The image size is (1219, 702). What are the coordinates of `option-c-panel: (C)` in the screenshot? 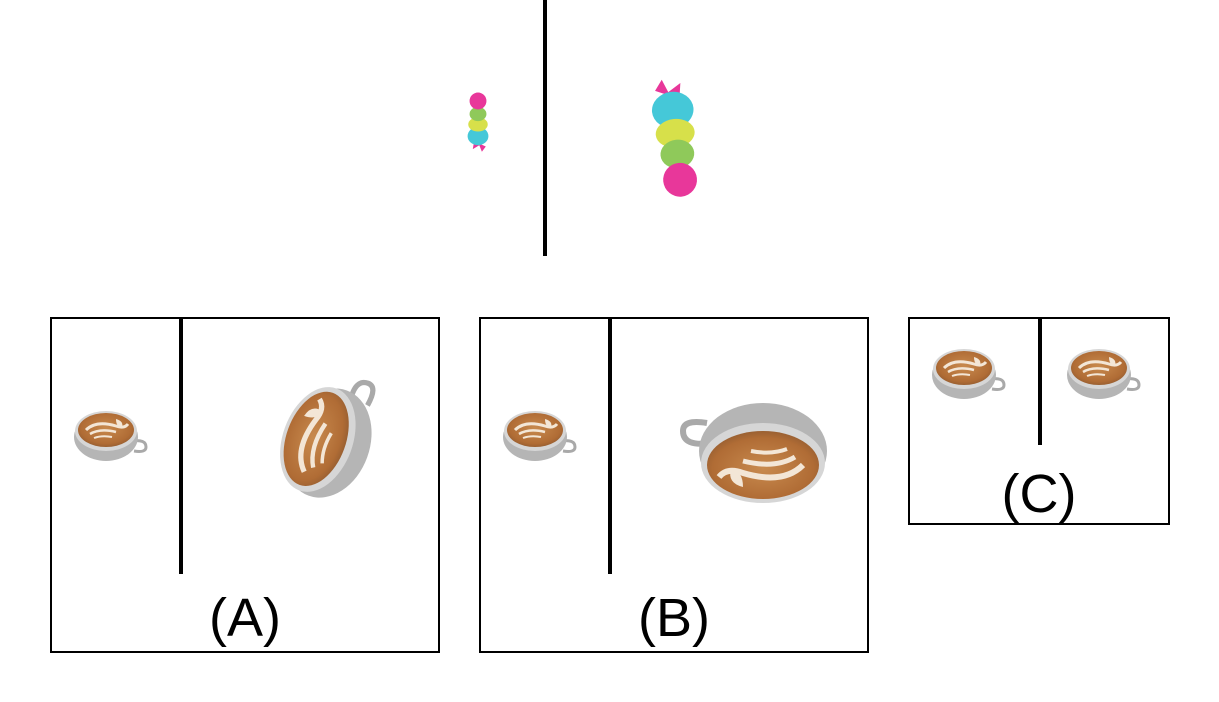 It's located at (1039, 421).